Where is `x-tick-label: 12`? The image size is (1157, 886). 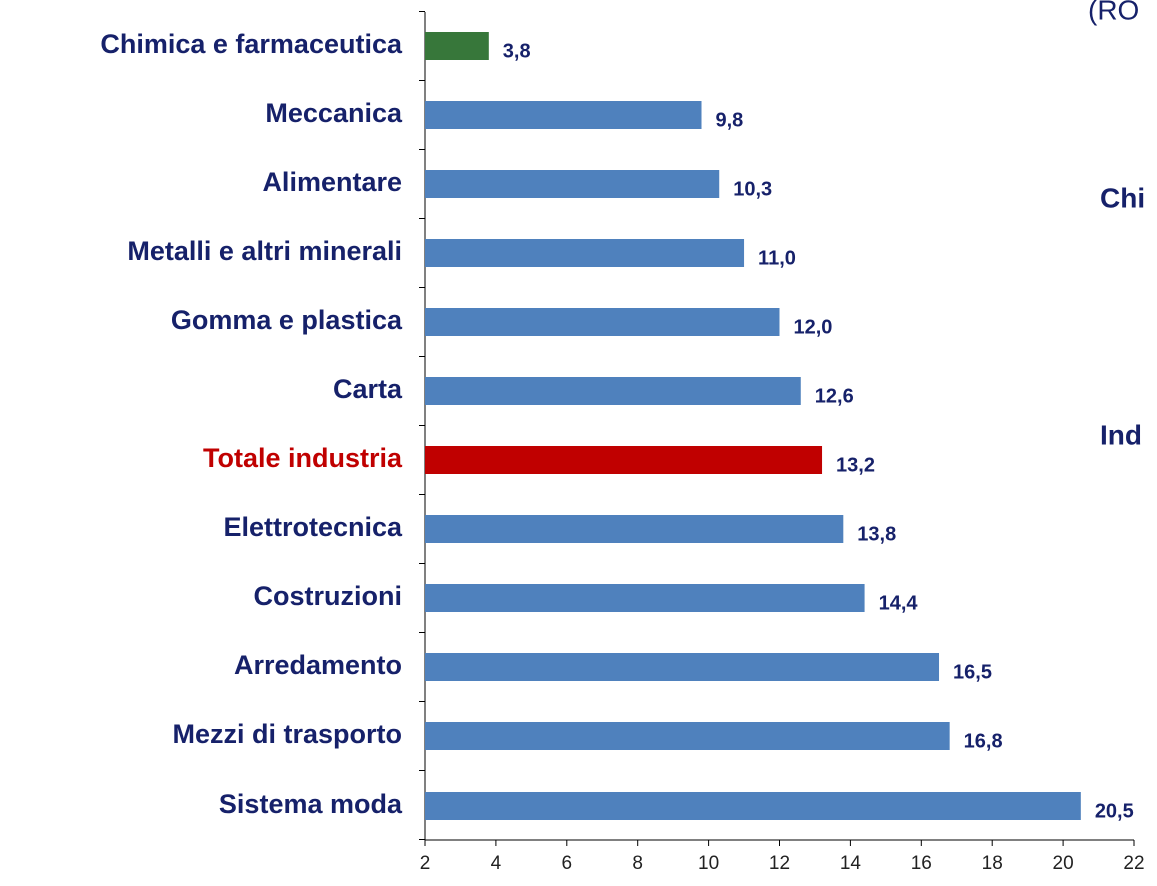 x-tick-label: 12 is located at coordinates (779, 863).